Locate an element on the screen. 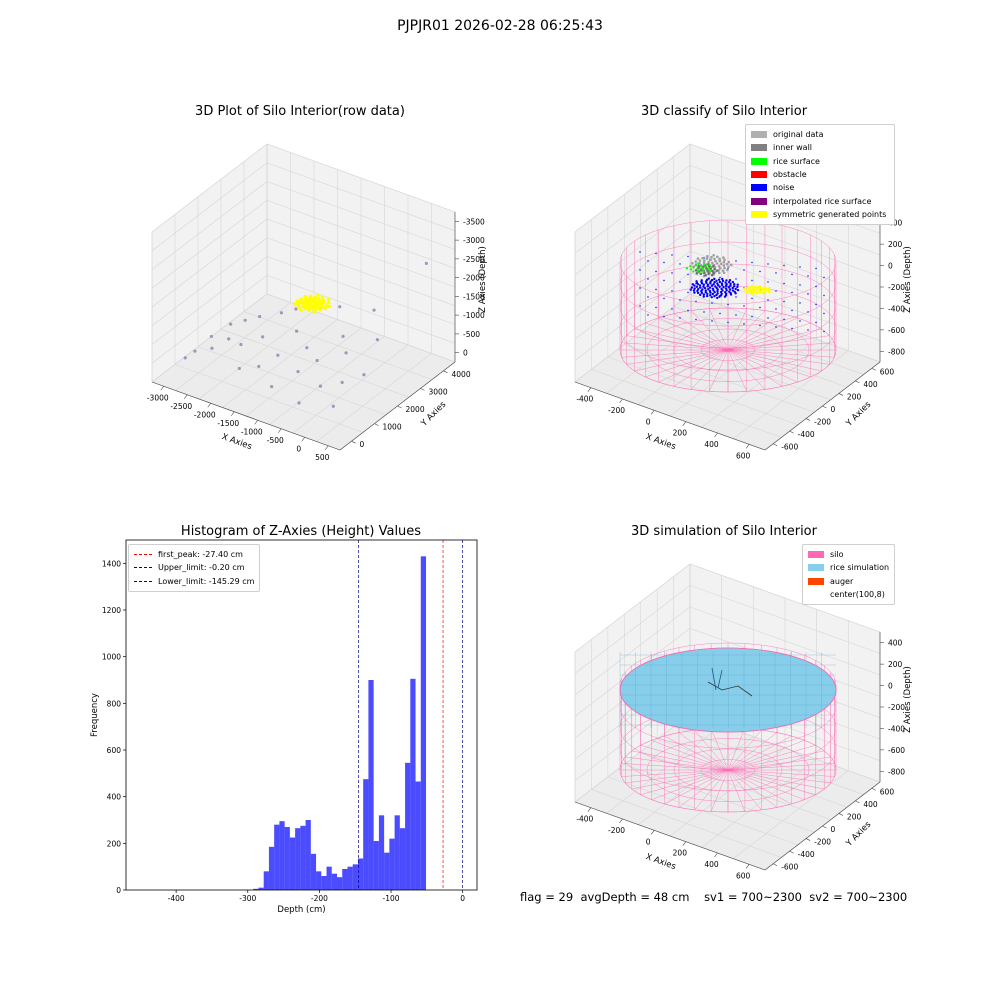 This screenshot has height=1000, width=1000. legend-item-upper-limit: Upper_limit: -0.20 cm is located at coordinates (194, 567).